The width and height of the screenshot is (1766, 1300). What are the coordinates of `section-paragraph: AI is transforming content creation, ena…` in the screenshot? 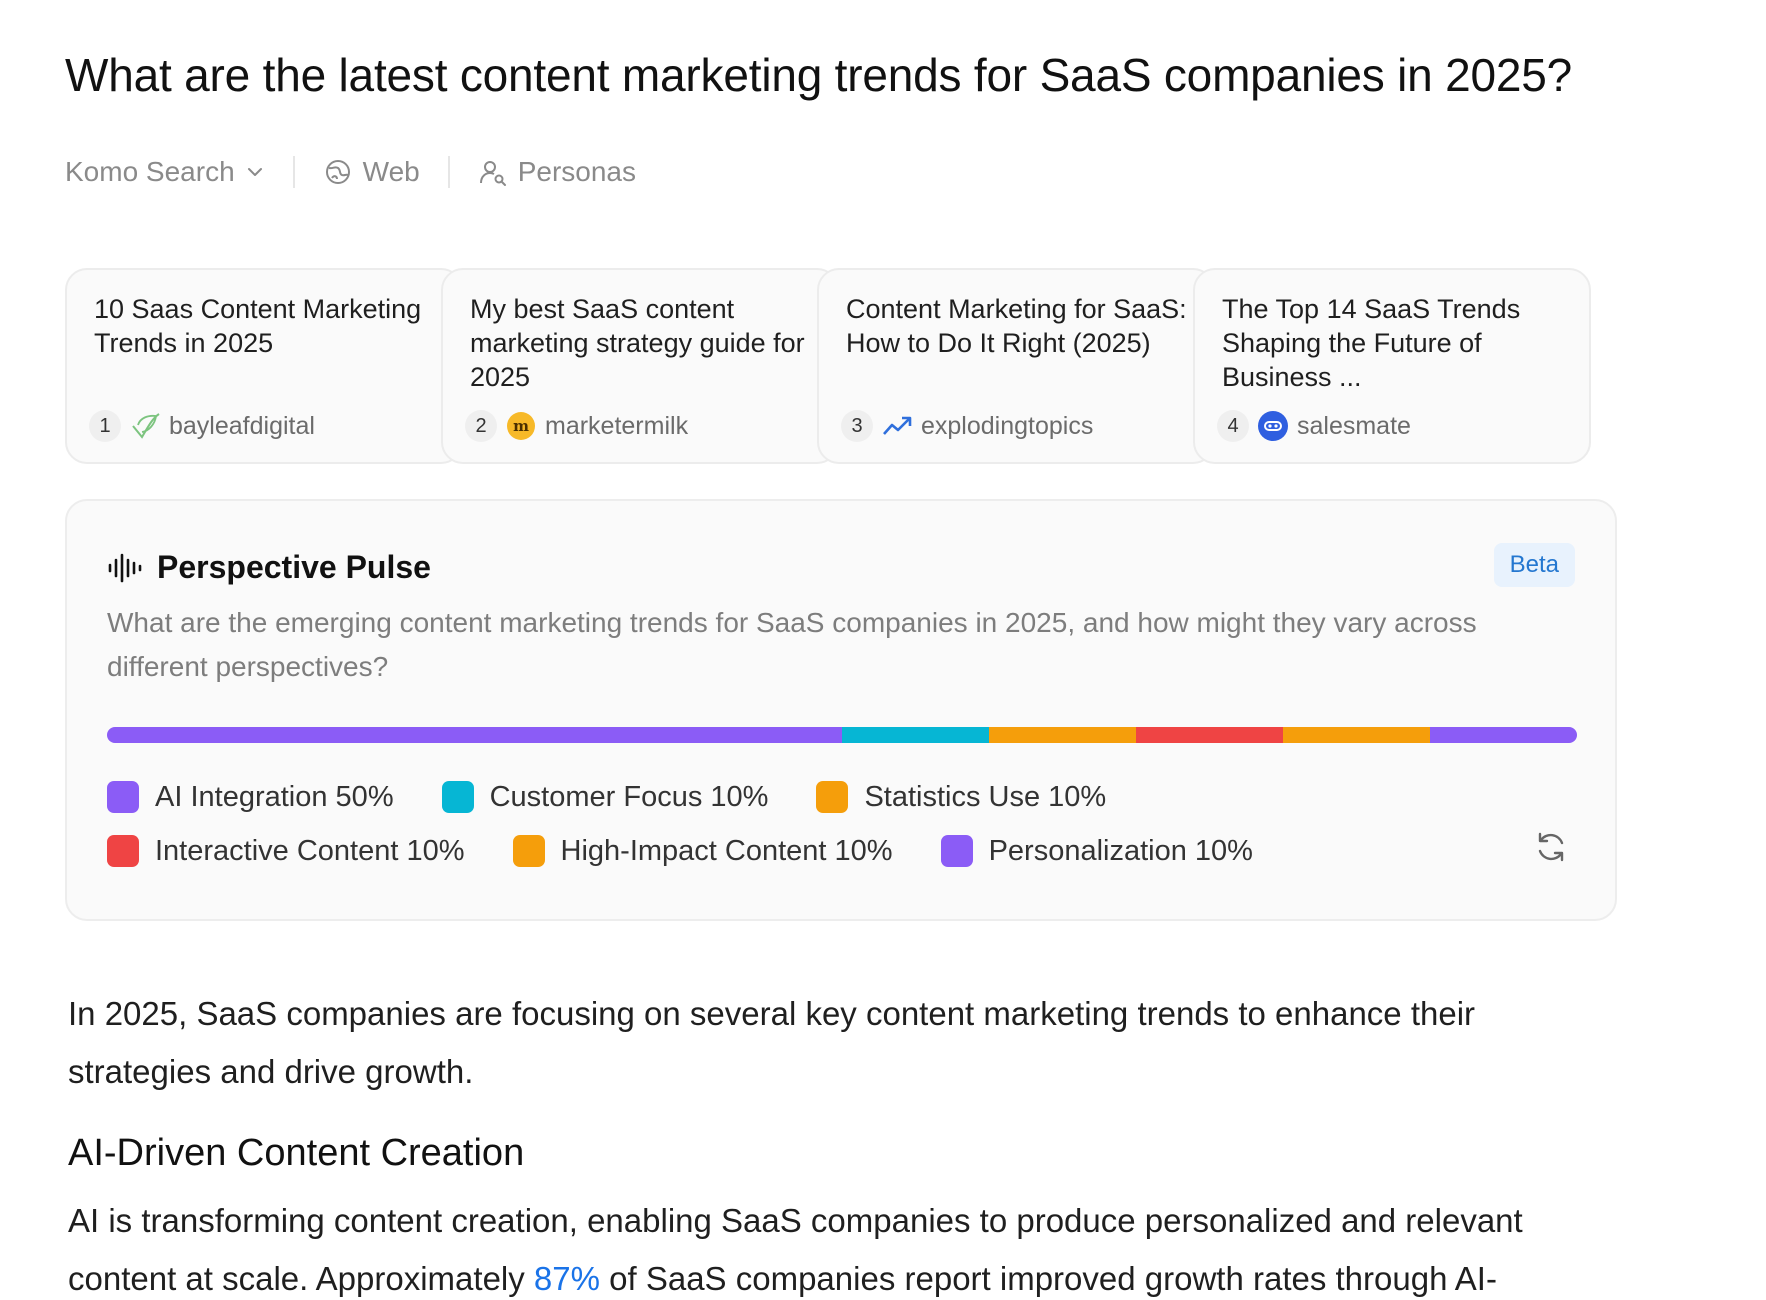 It's located at (848, 1246).